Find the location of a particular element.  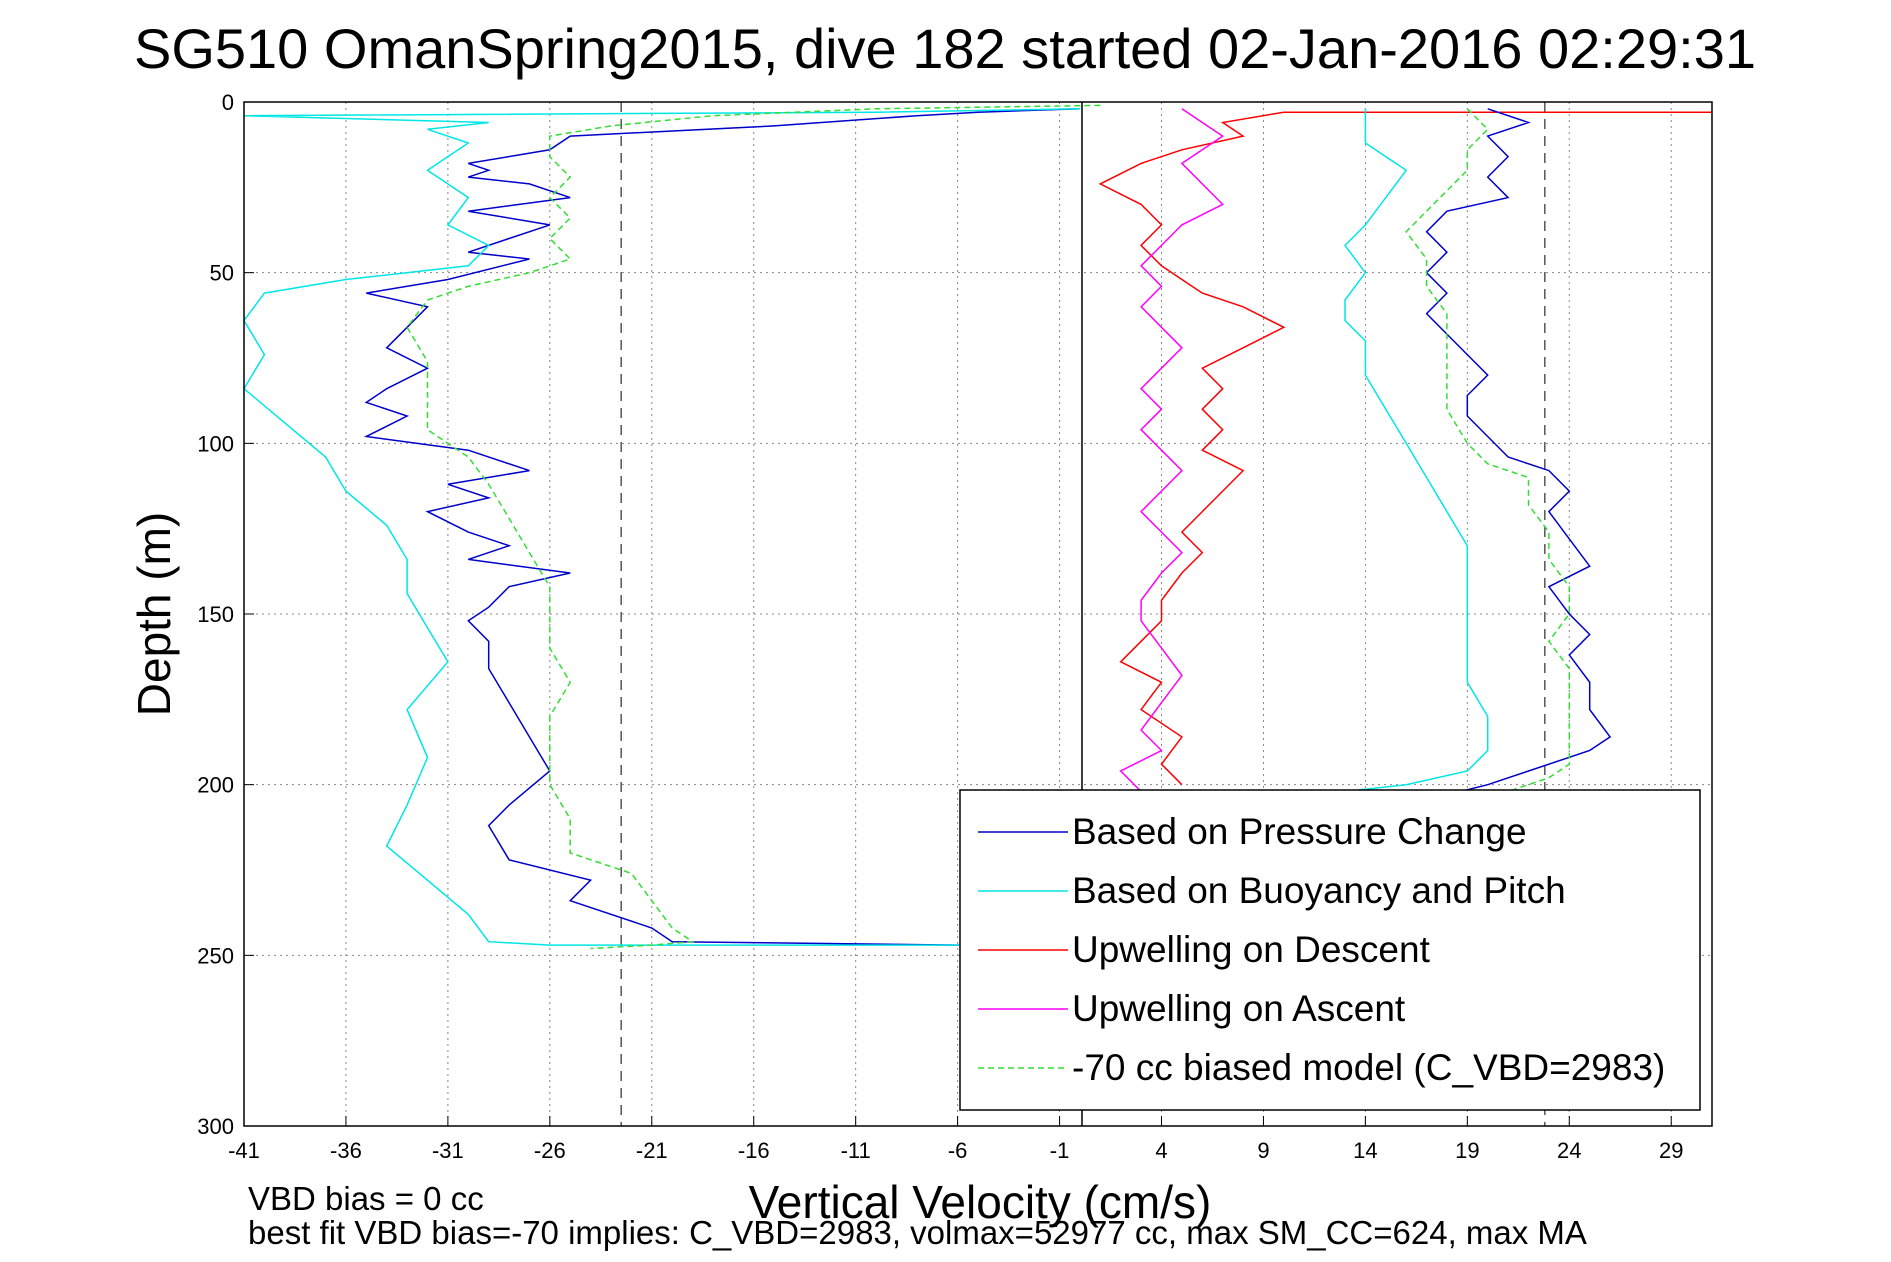

legend-label: Based on Pressure Change is located at coordinates (1299, 831).